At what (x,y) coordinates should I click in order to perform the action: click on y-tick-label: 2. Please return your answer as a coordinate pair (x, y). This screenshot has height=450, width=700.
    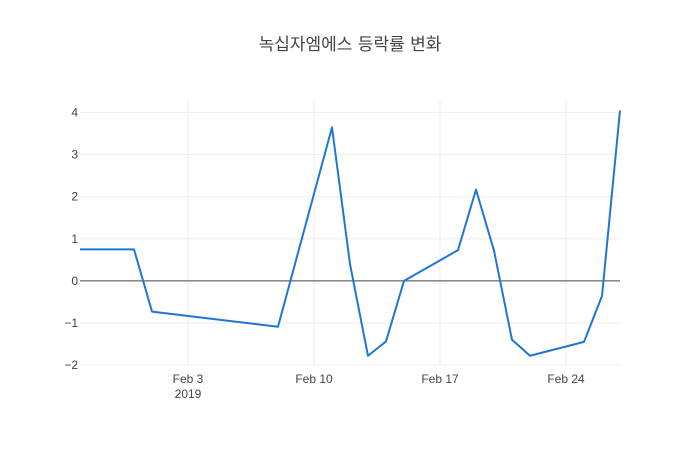
    Looking at the image, I should click on (74, 197).